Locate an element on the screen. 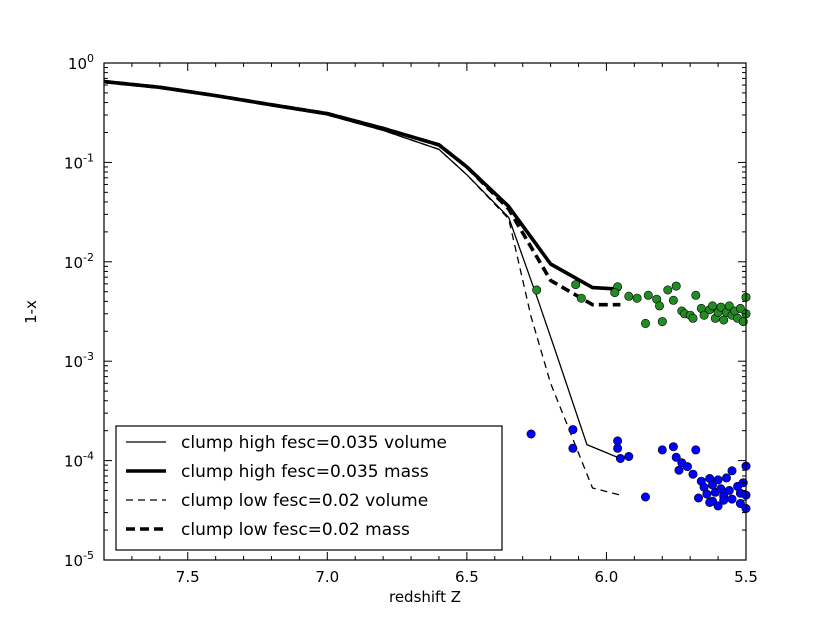 The image size is (830, 626). y-tick-label: 10⁻¹ is located at coordinates (79, 161).